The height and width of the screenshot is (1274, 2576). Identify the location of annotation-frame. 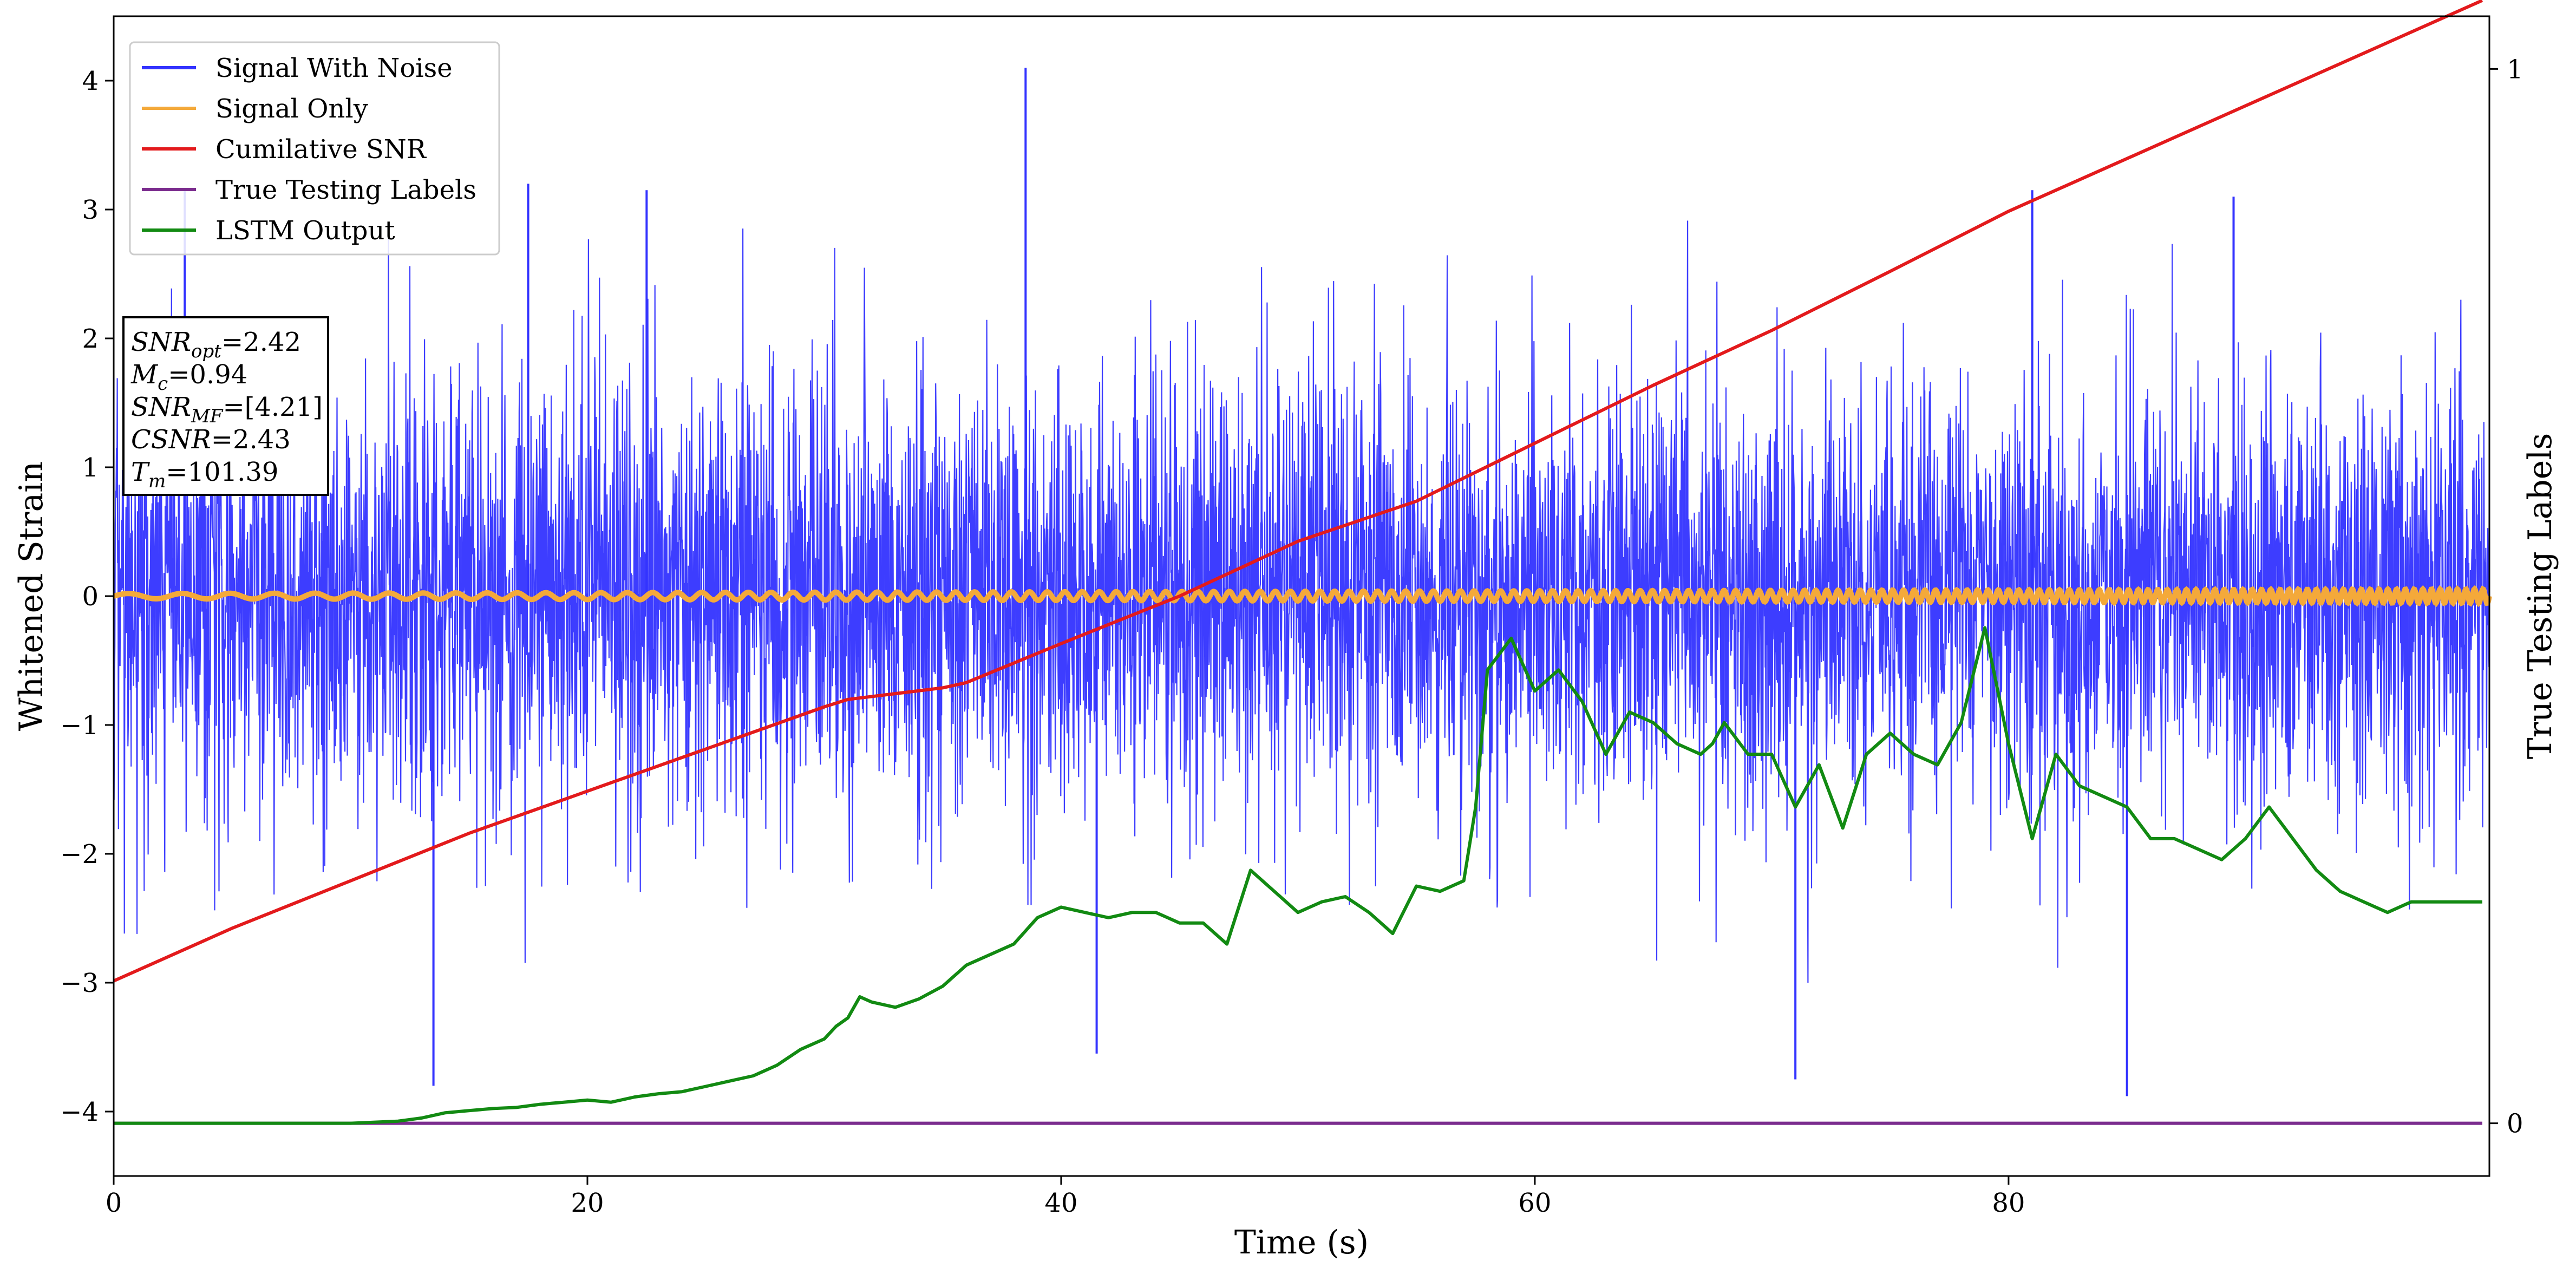
(225, 406).